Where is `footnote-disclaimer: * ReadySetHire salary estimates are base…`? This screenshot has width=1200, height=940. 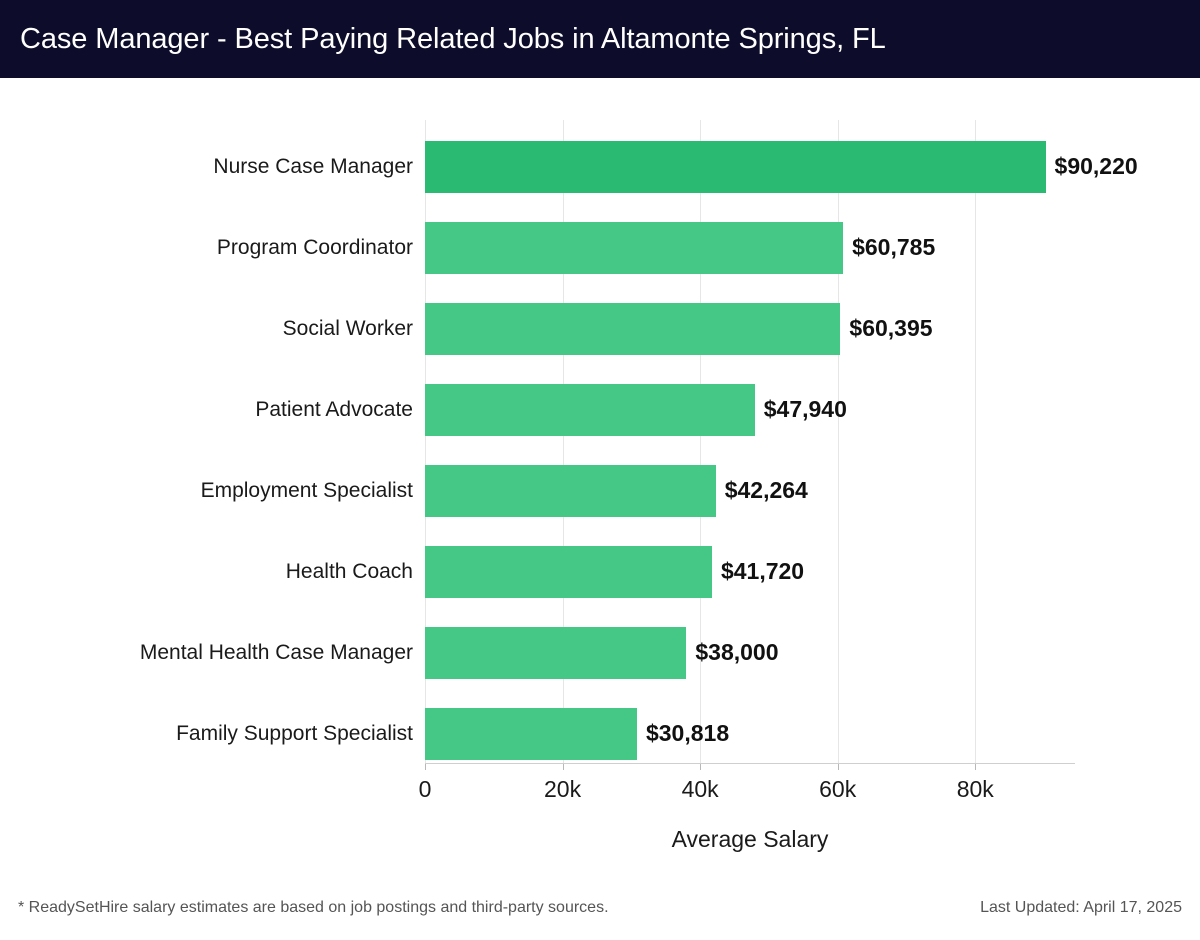
footnote-disclaimer: * ReadySetHire salary estimates are base… is located at coordinates (313, 907).